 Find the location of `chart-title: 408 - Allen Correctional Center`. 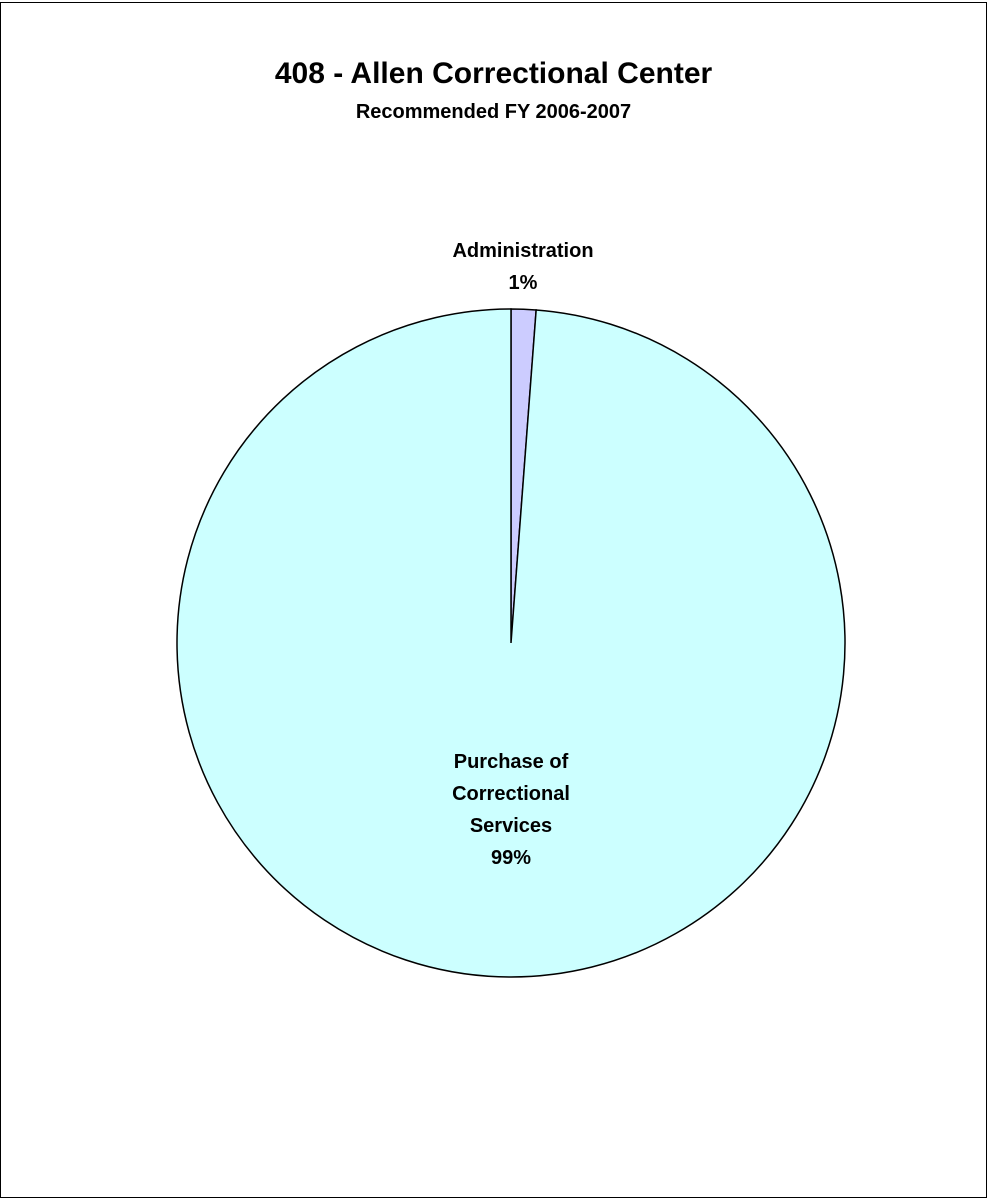

chart-title: 408 - Allen Correctional Center is located at coordinates (493, 73).